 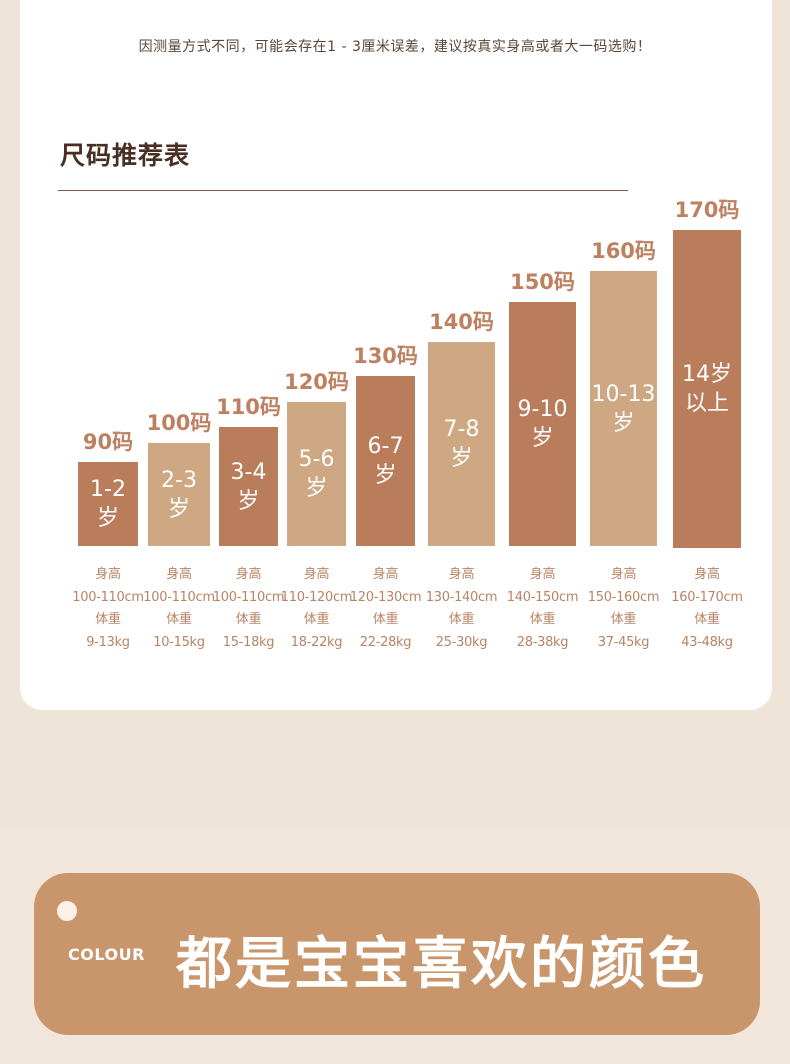 I want to click on size-measurements: 身高 150-160cm 体重 37-45kg, so click(x=624, y=609).